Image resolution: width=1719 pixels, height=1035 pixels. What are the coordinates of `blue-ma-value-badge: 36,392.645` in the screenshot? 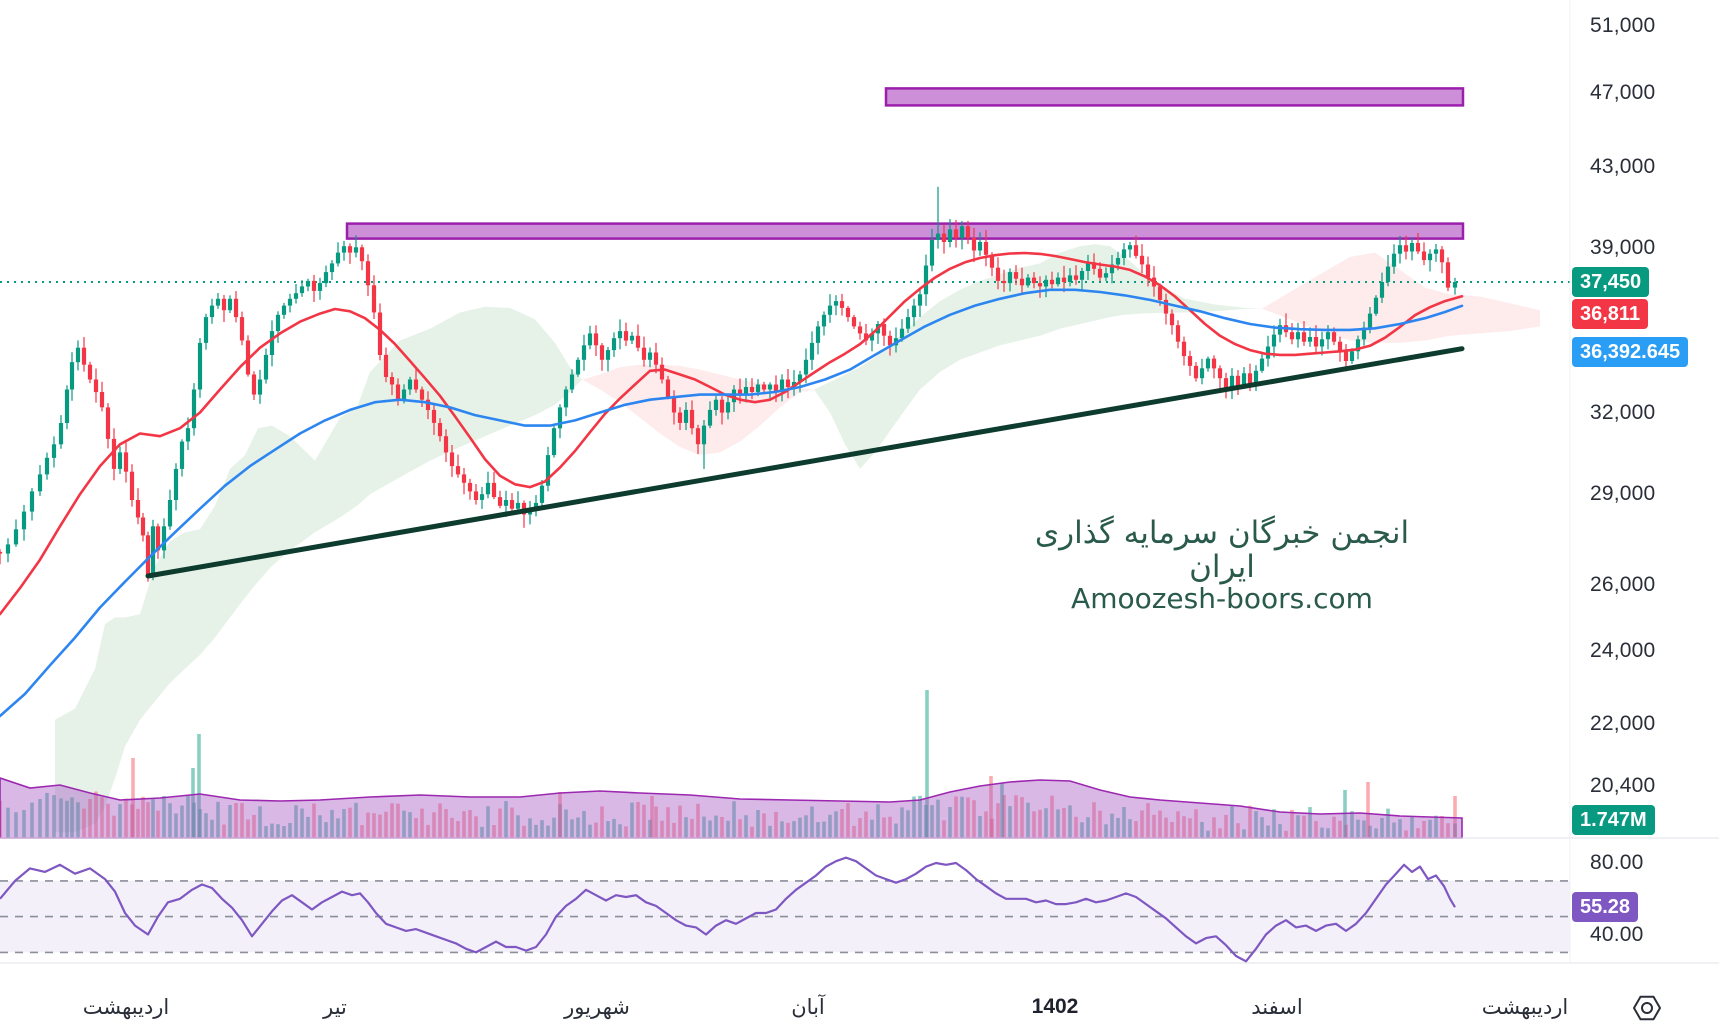 It's located at (1630, 352).